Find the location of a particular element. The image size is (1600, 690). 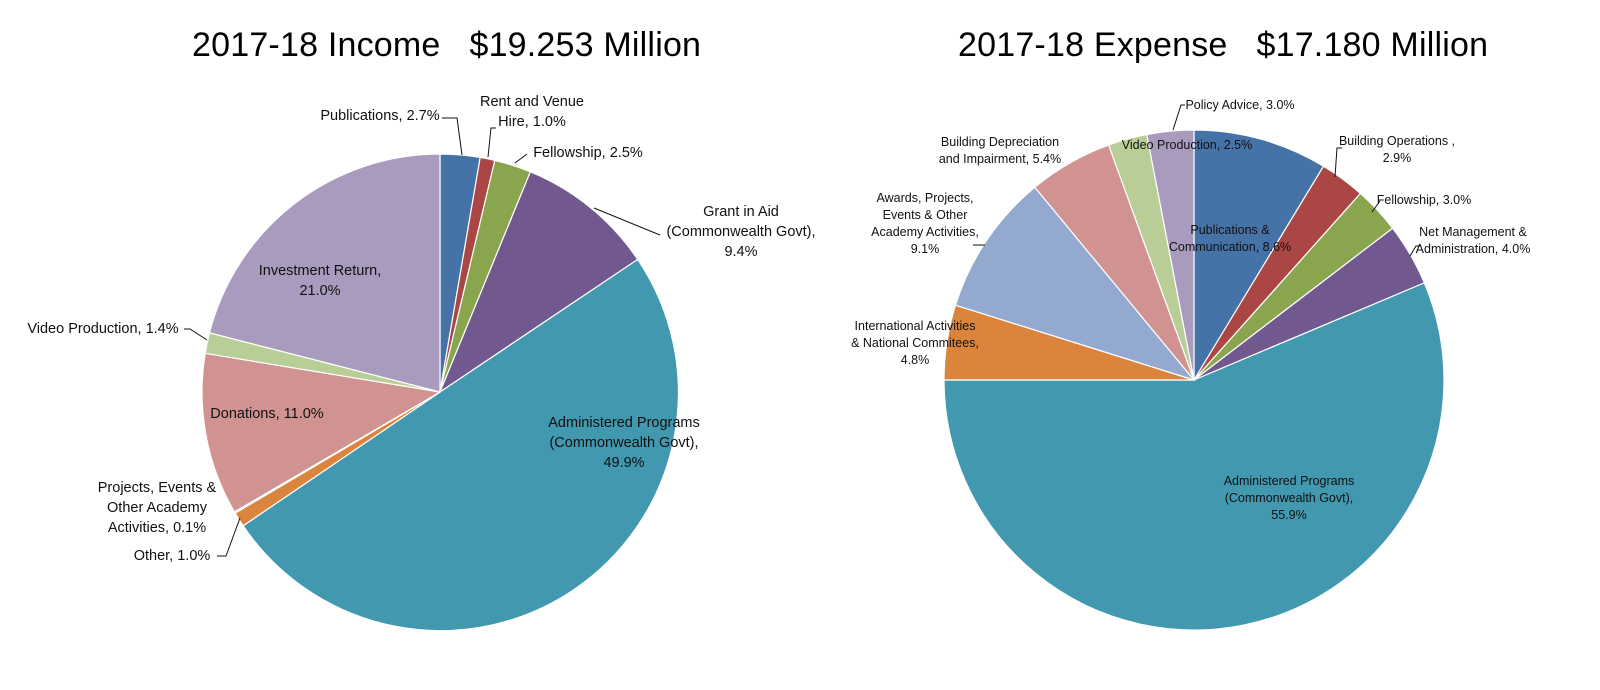

expense-data-label-line: Policy Advice, 3.0% is located at coordinates (1239, 105).